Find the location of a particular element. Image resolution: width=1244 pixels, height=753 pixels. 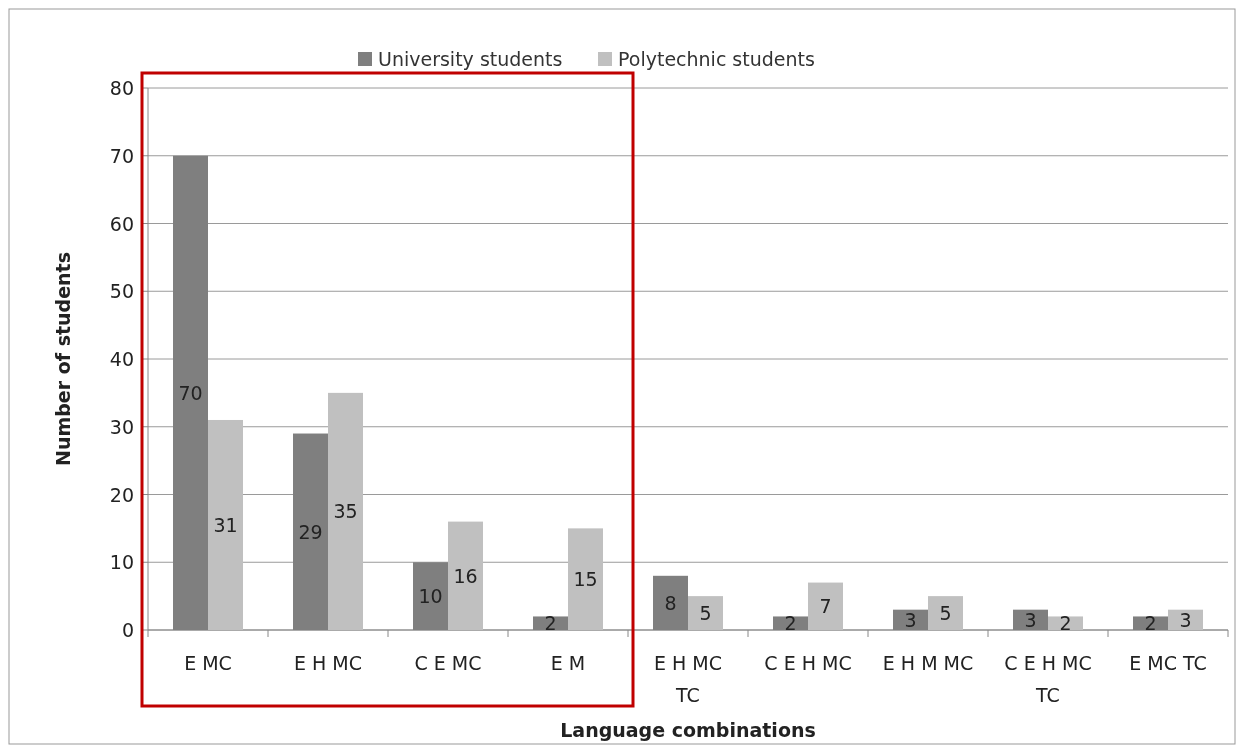

data-label: 29 is located at coordinates (310, 531).